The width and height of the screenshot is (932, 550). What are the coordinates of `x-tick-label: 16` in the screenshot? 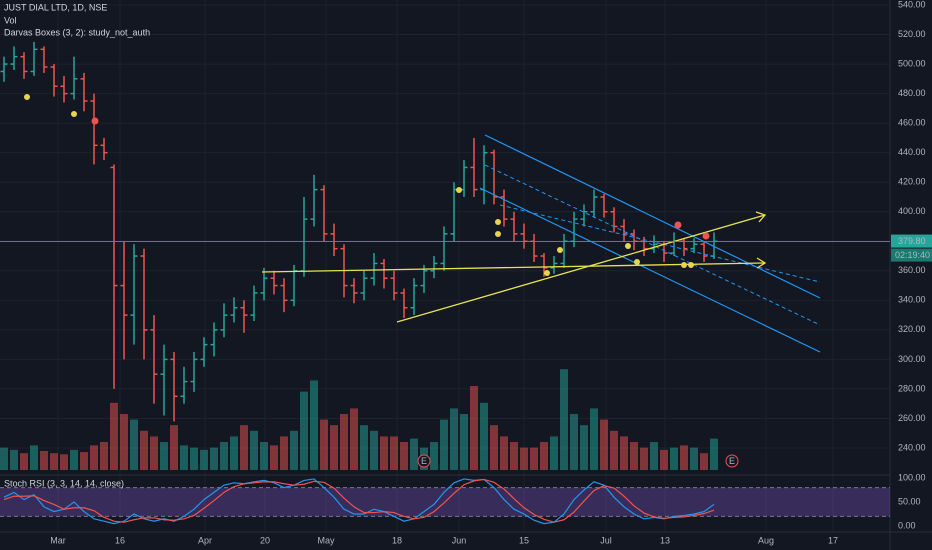 It's located at (120, 540).